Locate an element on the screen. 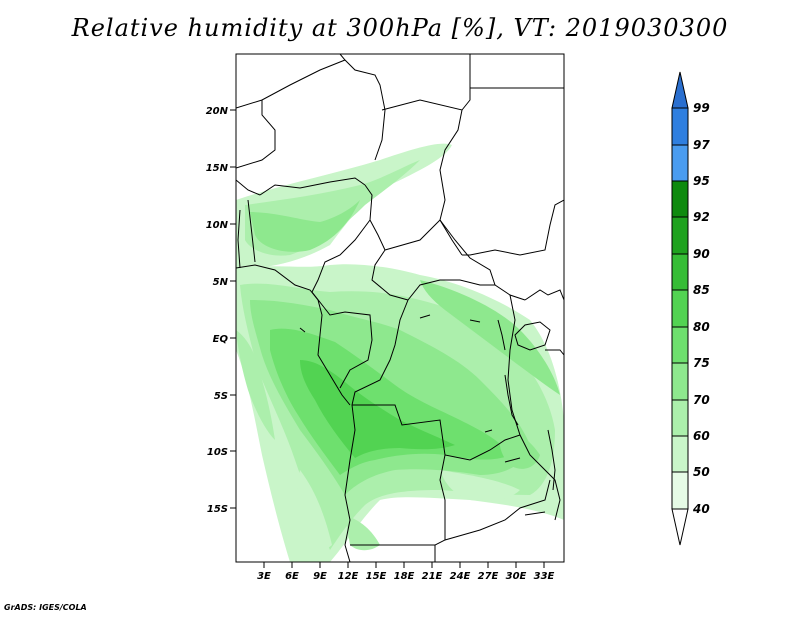 The image size is (800, 618). colorbar is located at coordinates (680, 308).